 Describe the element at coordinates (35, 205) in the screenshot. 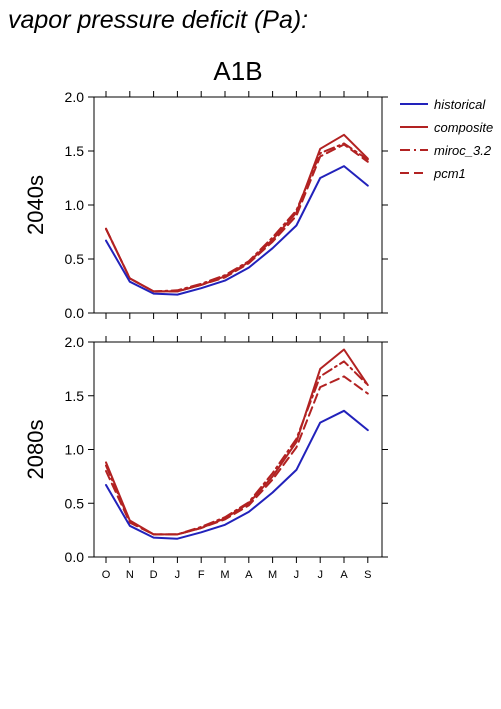

I see `panel-label-2040s: 2040s` at that location.